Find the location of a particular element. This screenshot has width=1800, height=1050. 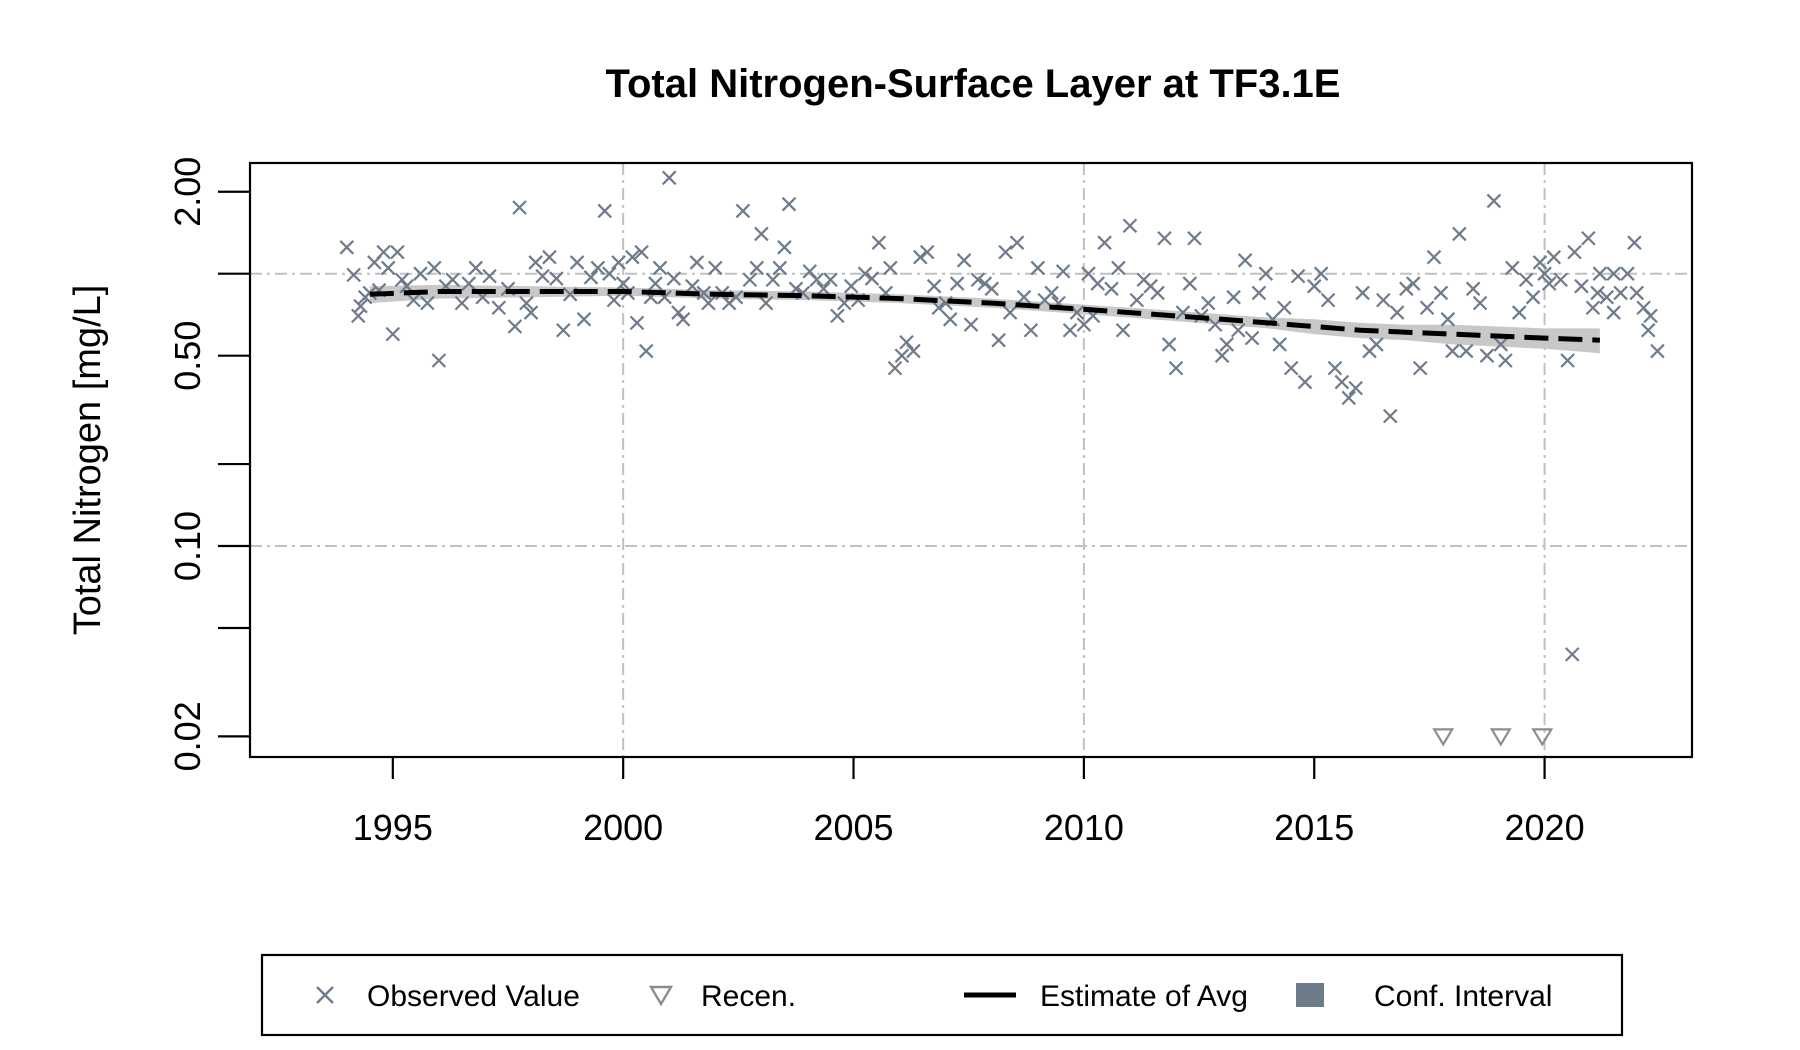

y-tick-label: 0.50 is located at coordinates (187, 356).